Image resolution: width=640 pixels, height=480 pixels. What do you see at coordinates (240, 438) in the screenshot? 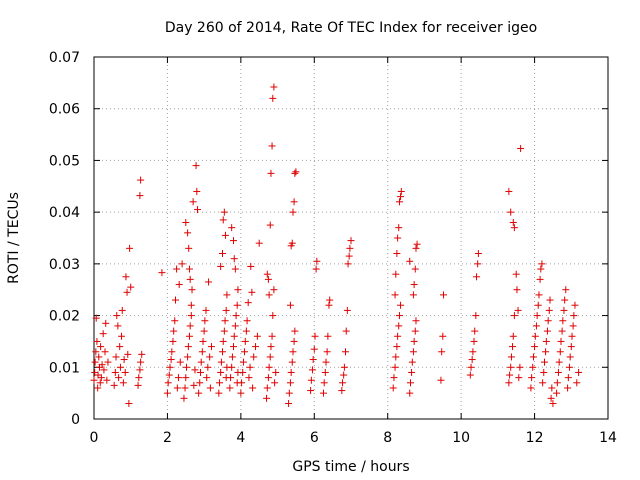
I see `x-tick-label: 4` at bounding box center [240, 438].